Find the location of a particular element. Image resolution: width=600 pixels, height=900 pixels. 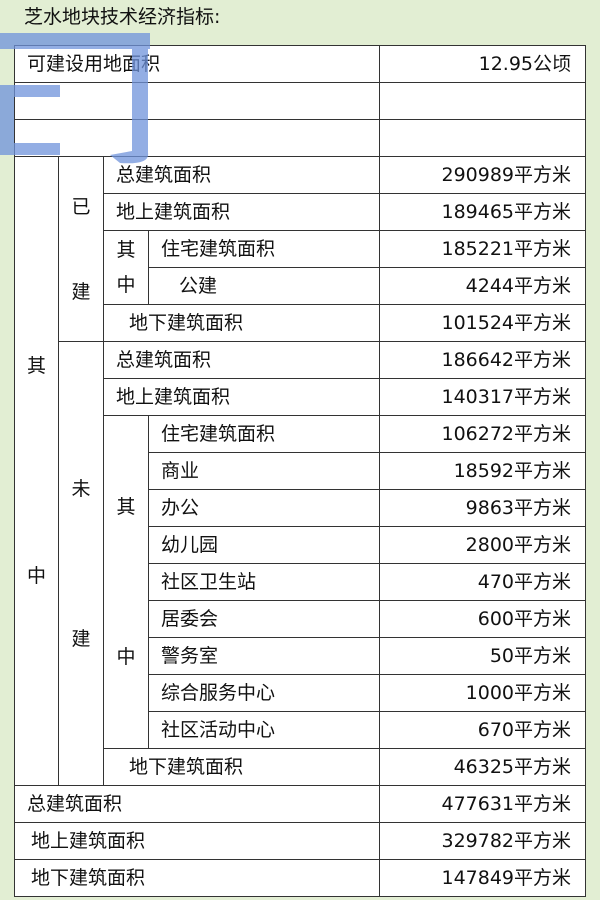

row-value: 670平方米 is located at coordinates (483, 730).